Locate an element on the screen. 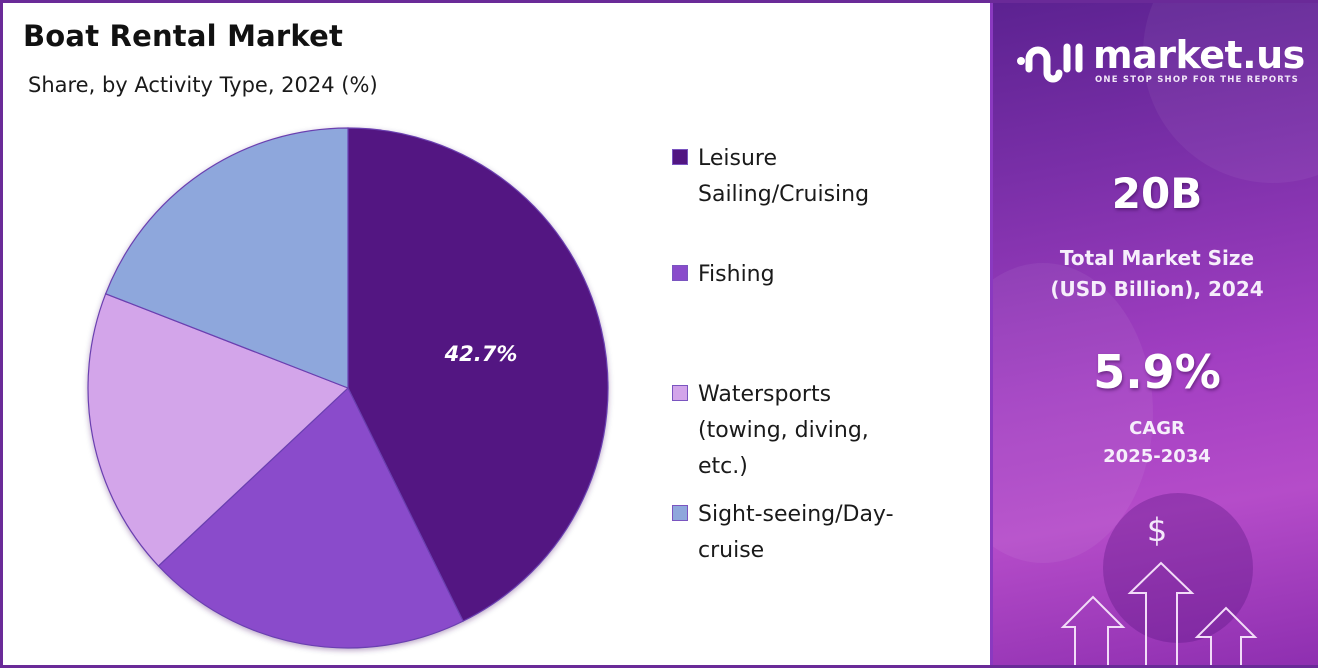 This screenshot has height=668, width=1318. legend-label-watersports: Watersports (towing, diving, etc.) is located at coordinates (783, 430).